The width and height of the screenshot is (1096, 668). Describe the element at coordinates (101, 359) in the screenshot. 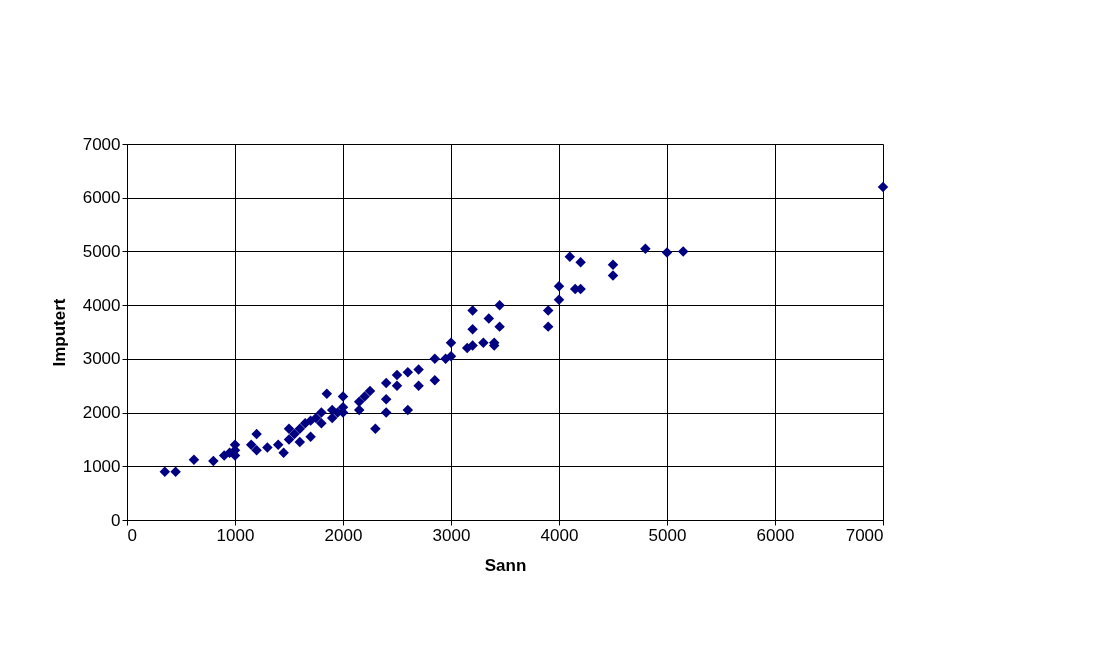

I see `y-tick-label: 3000` at that location.